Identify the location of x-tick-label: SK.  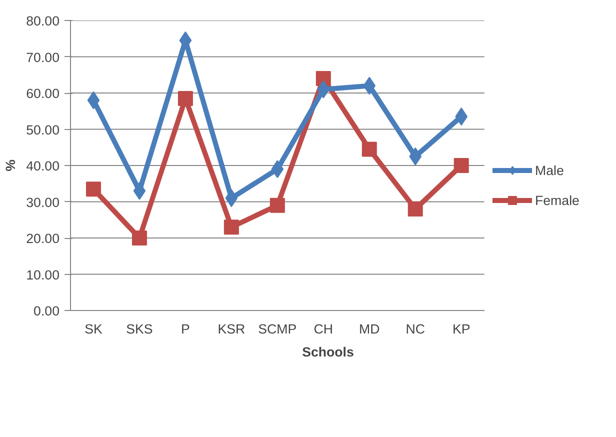
(93, 329).